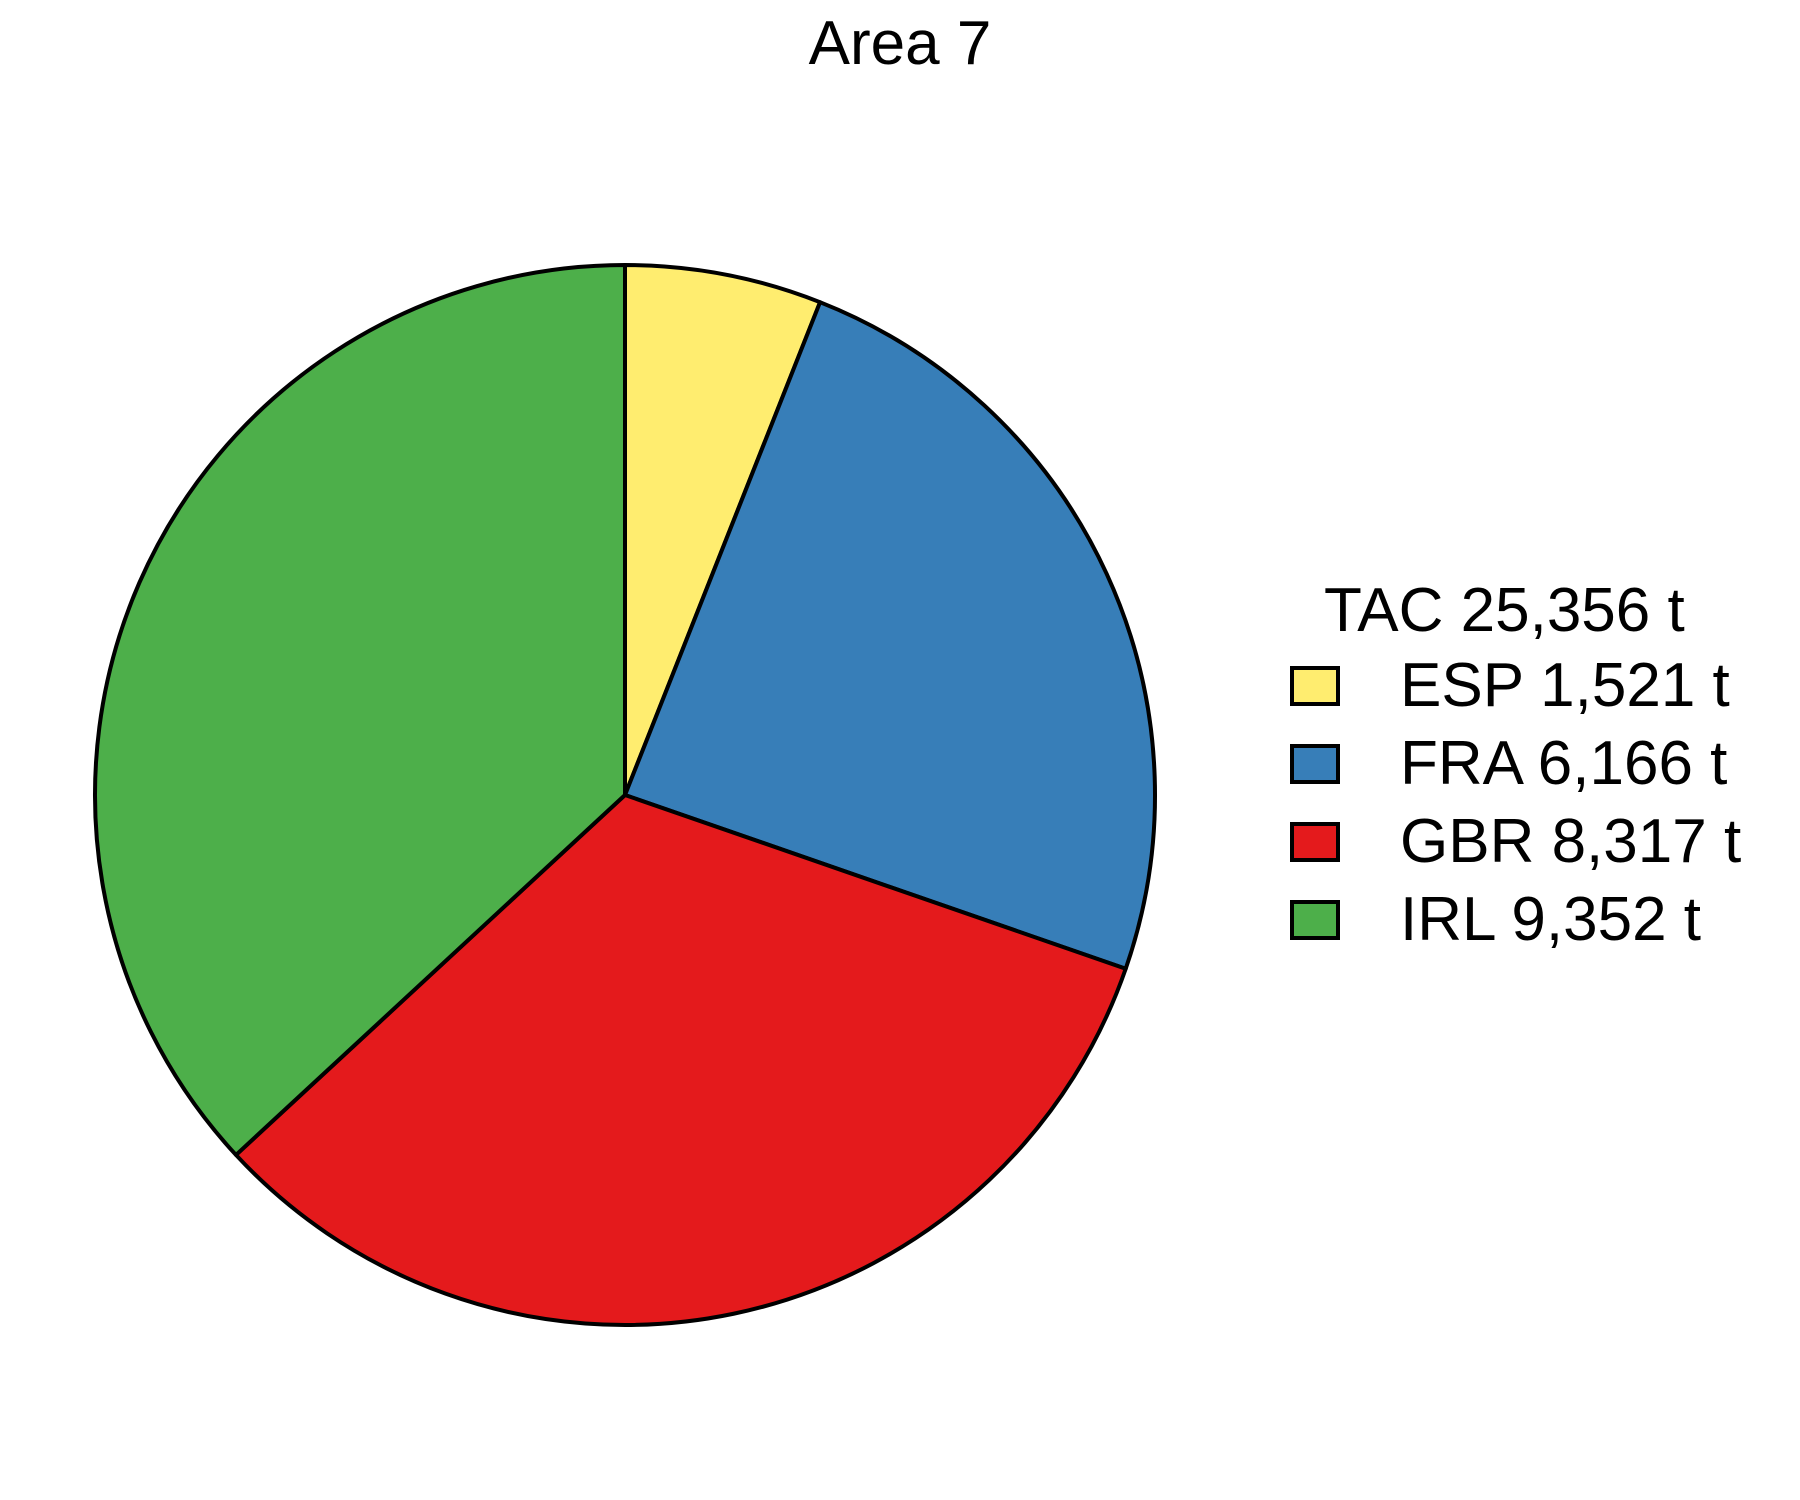 The width and height of the screenshot is (1800, 1500). I want to click on legend-label-fra: FRA 6,166 t, so click(1564, 763).